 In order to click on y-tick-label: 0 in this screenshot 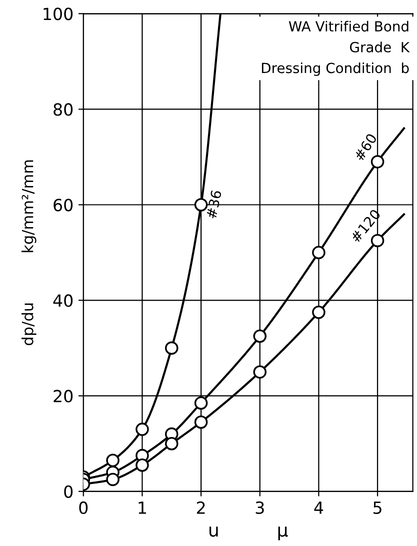, I will do `click(68, 491)`.